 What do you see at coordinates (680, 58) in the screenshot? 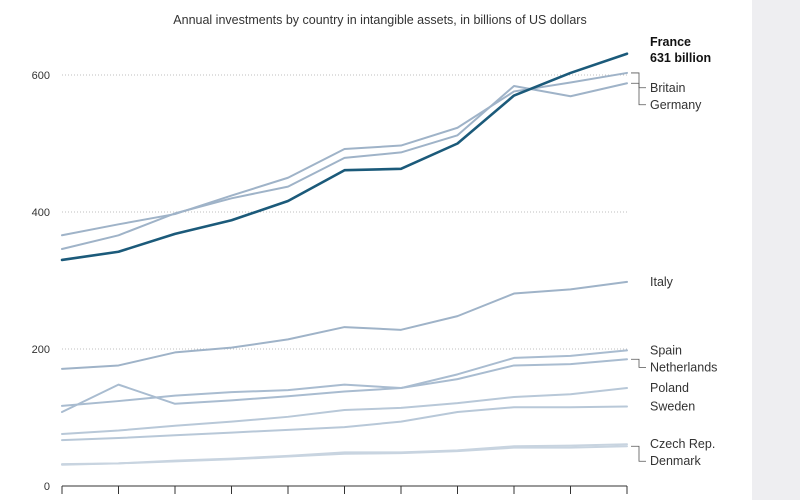
I see `series-value-label-france: 631 billion` at bounding box center [680, 58].